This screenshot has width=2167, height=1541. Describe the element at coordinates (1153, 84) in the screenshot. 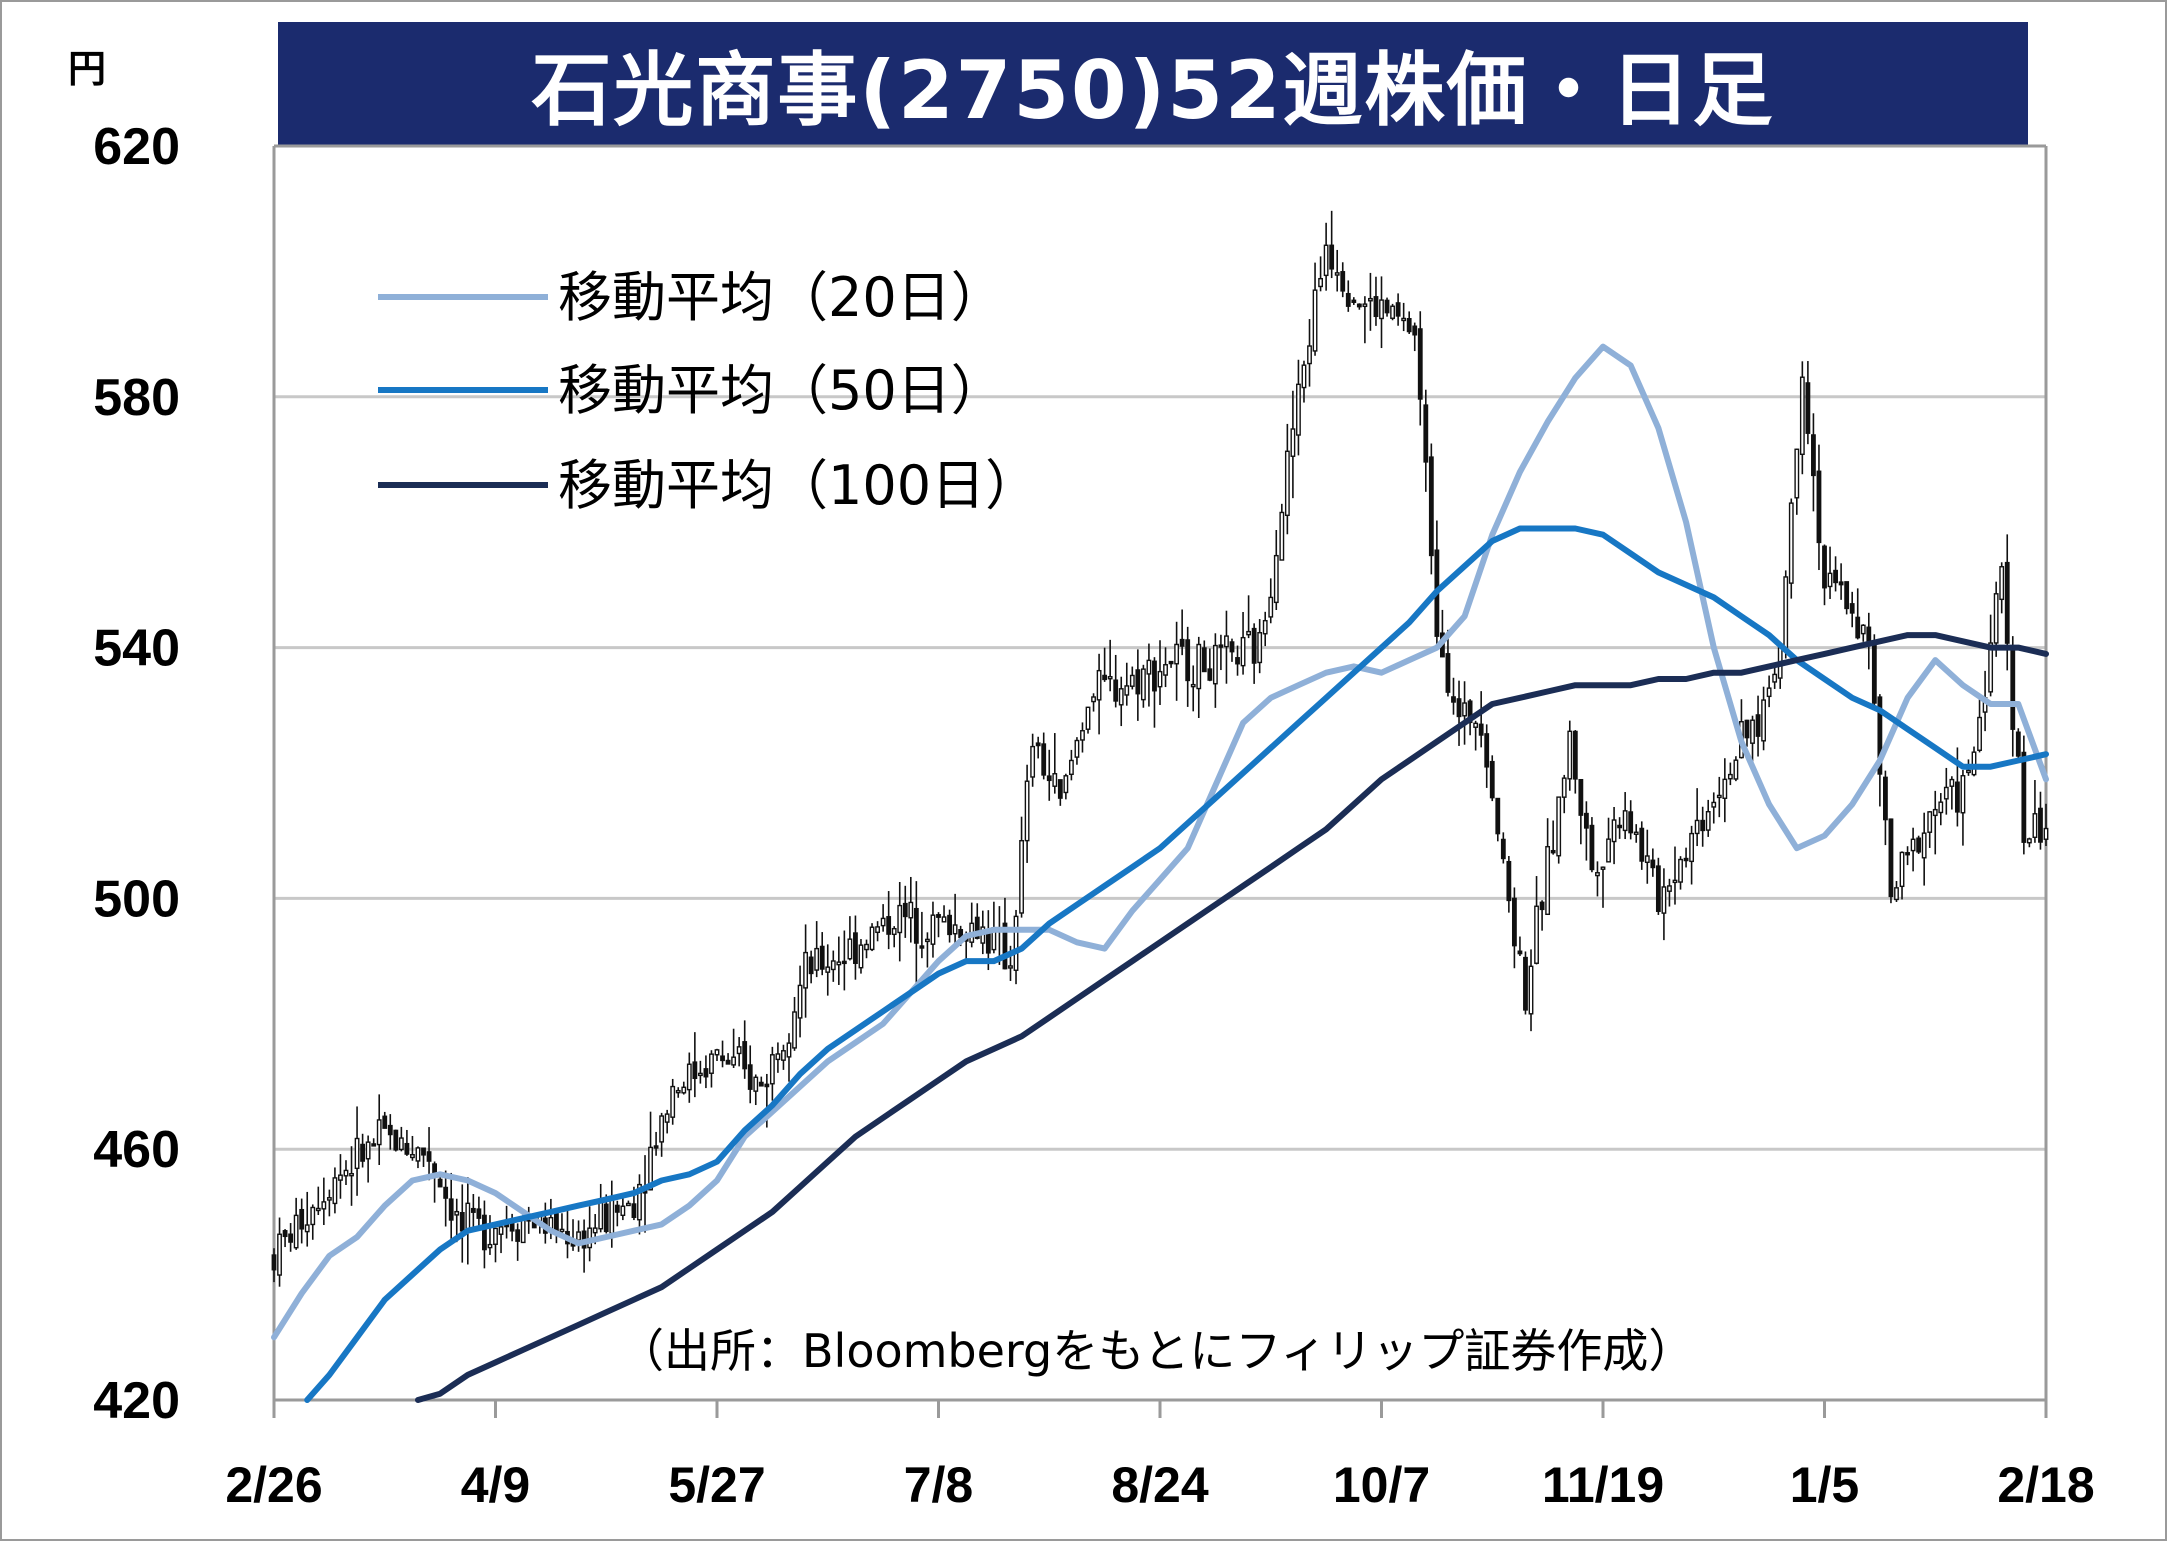

I see `title-bar: 石光商事(2750)52週株価・日足` at that location.